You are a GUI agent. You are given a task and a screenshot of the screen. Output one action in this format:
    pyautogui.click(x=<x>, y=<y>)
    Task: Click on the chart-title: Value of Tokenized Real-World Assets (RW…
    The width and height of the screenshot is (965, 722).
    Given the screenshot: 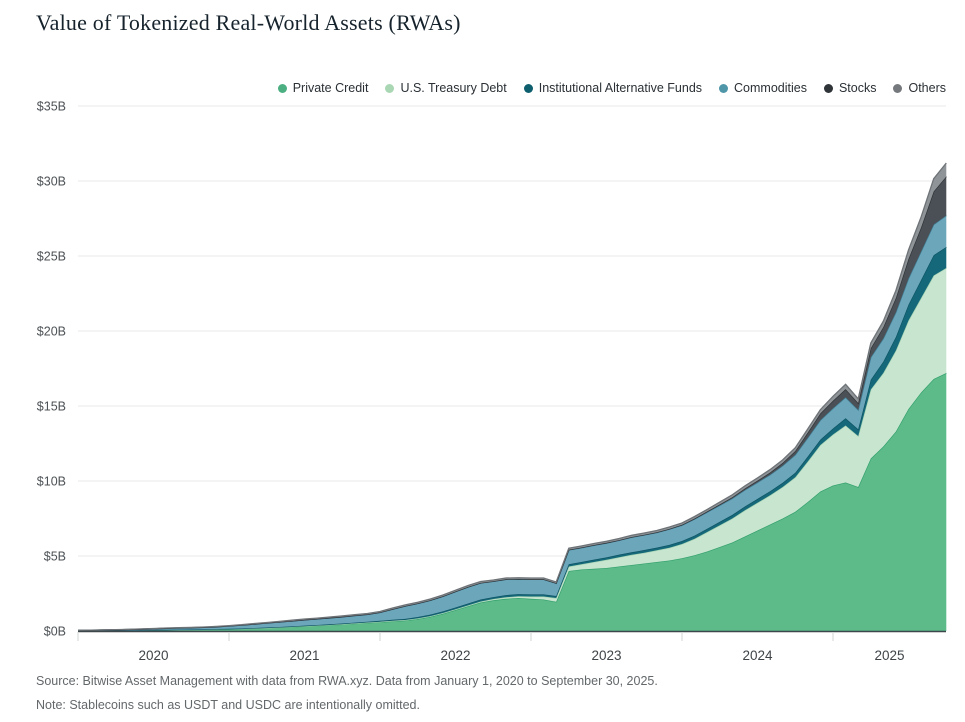 What is the action you would take?
    pyautogui.click(x=248, y=22)
    